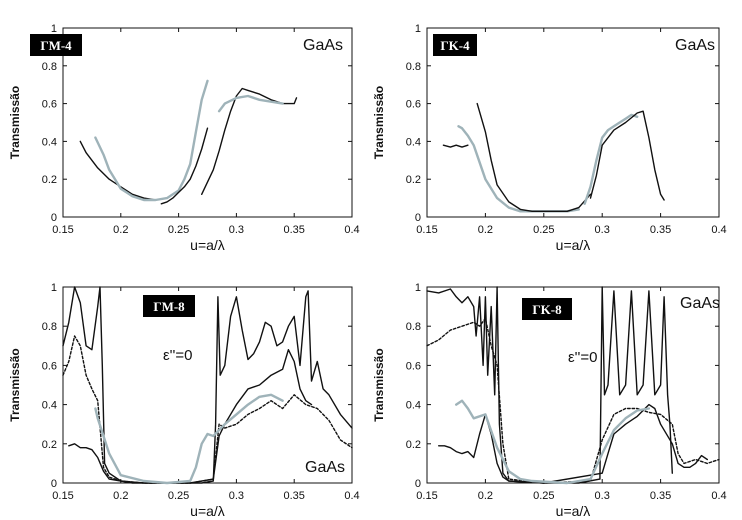 The image size is (742, 520). I want to click on panel-badge-label: ΓM-8, so click(169, 306).